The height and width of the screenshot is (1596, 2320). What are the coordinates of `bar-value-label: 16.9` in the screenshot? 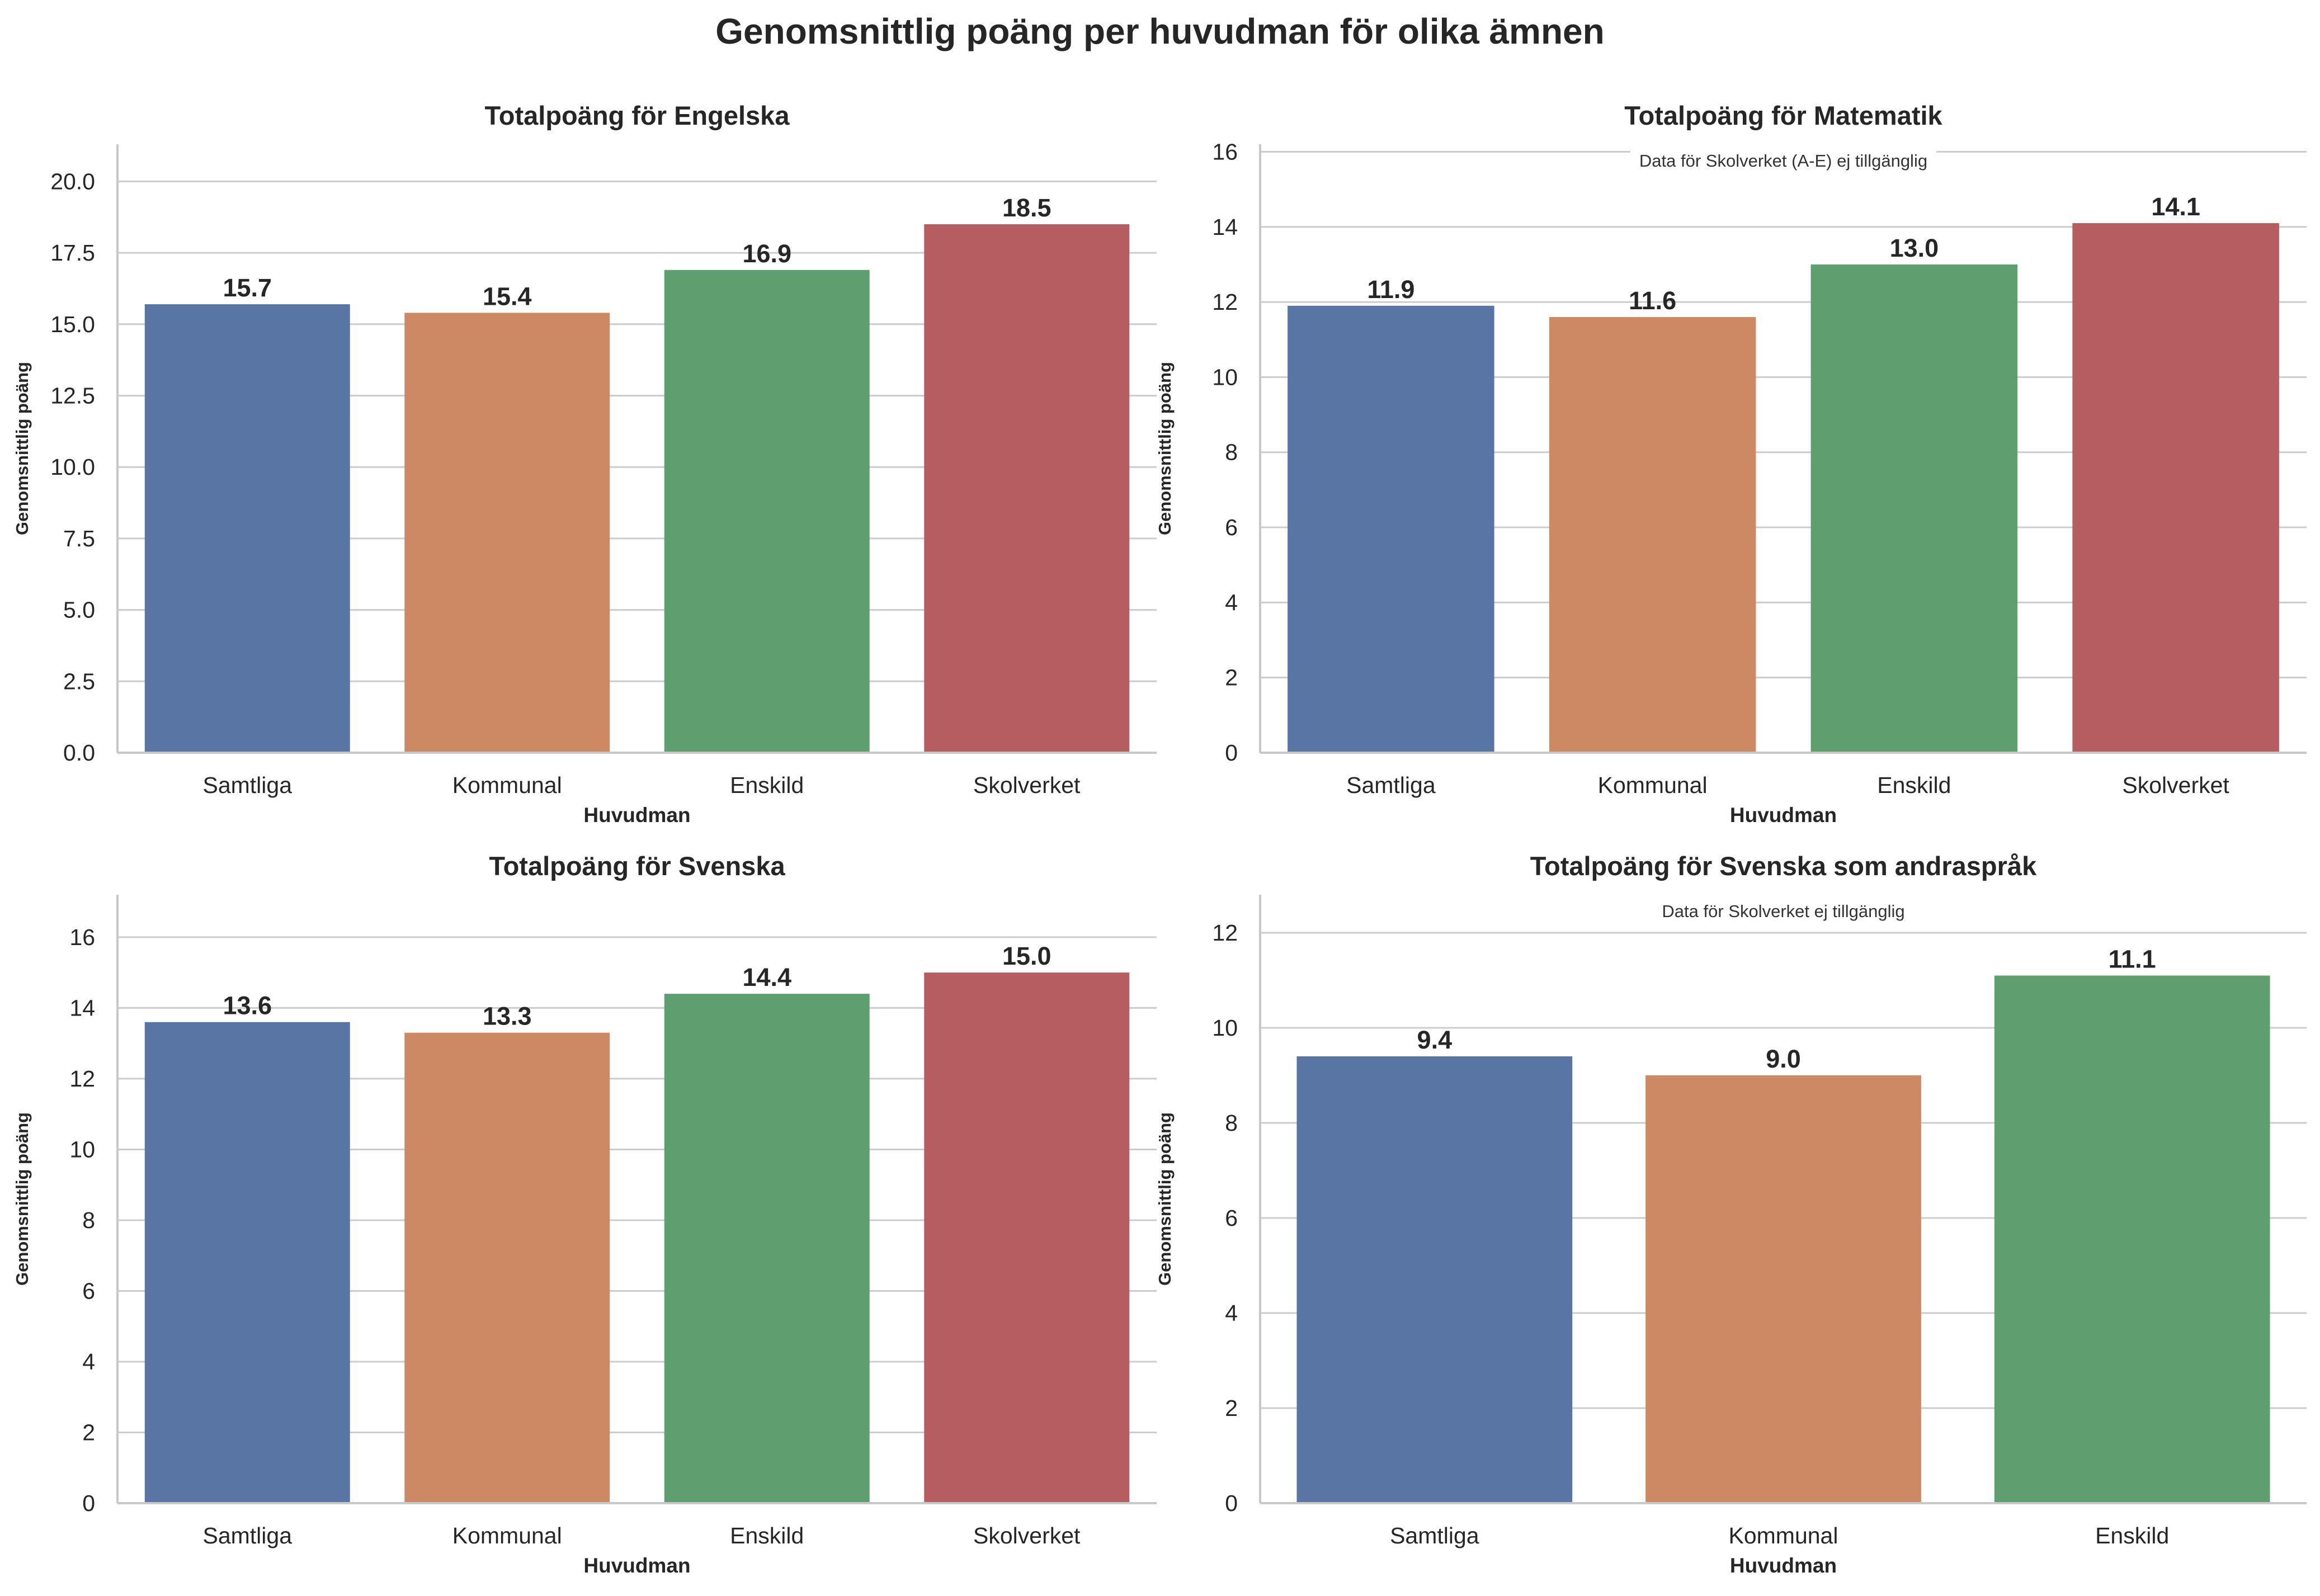 It's located at (767, 253).